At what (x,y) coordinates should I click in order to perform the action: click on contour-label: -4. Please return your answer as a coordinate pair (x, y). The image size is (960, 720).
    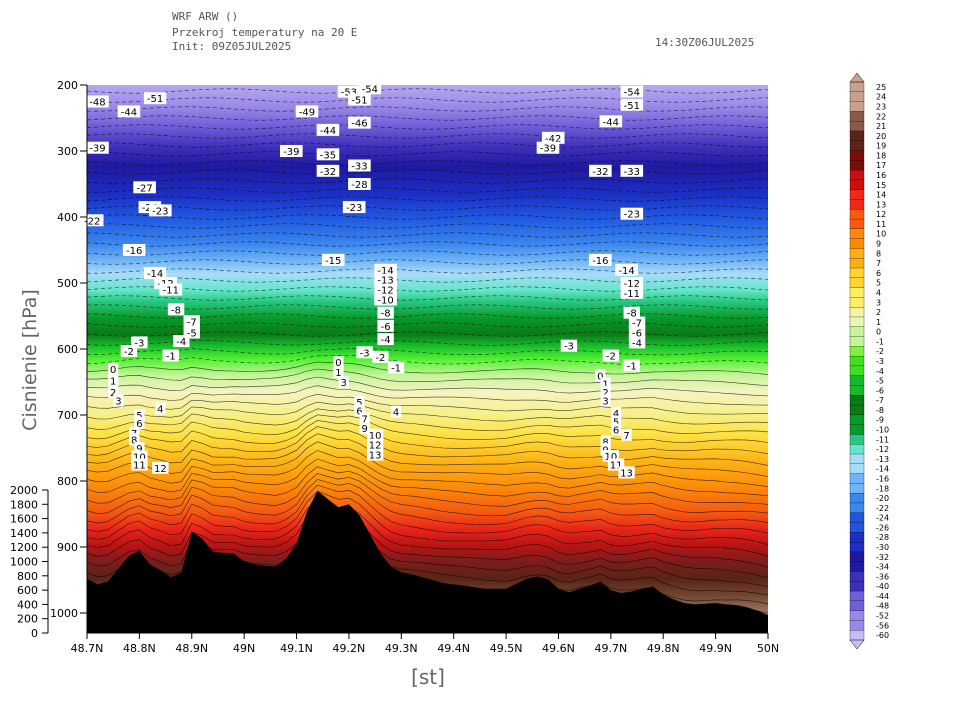
    Looking at the image, I should click on (181, 342).